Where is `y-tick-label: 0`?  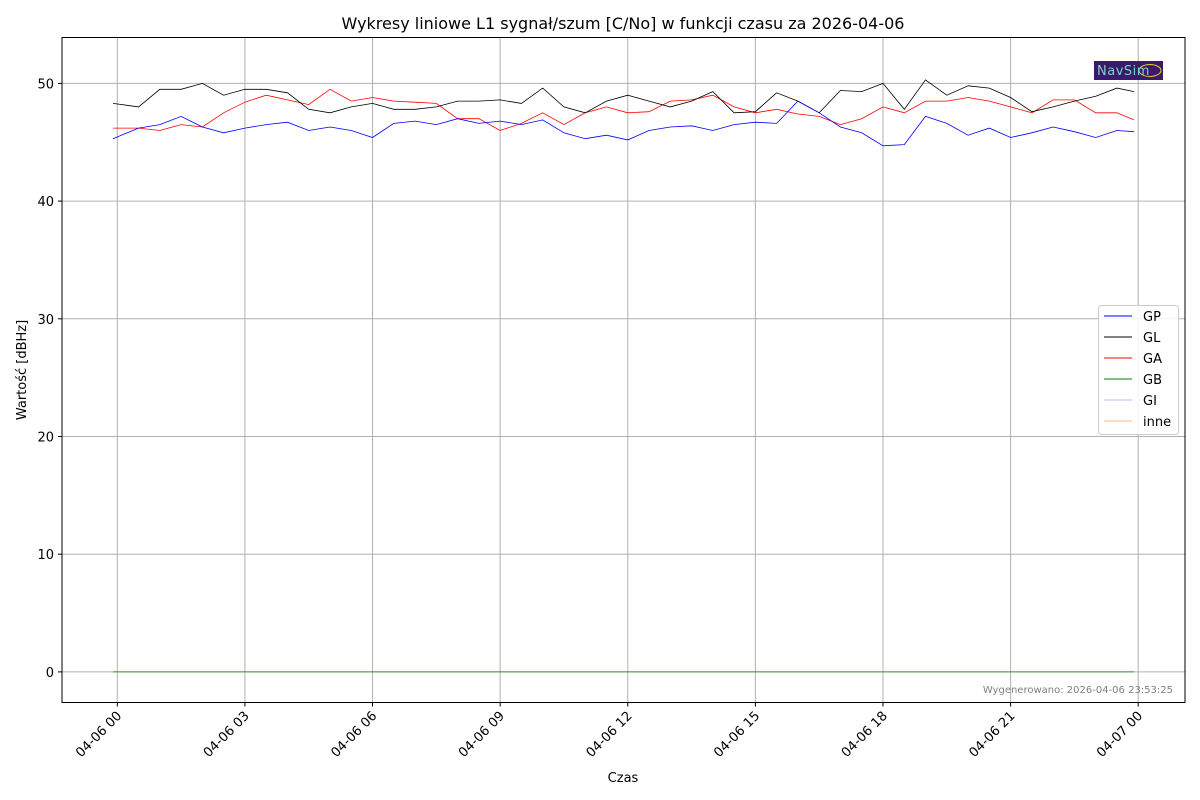 y-tick-label: 0 is located at coordinates (50, 673).